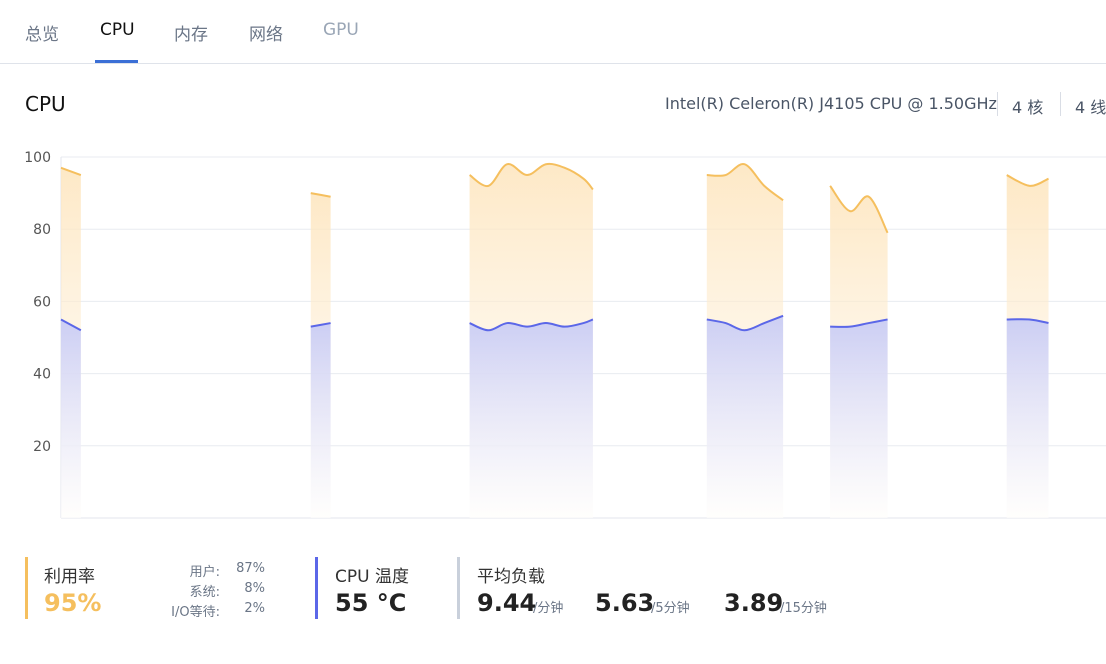  What do you see at coordinates (250, 568) in the screenshot?
I see `user-value: 87%` at bounding box center [250, 568].